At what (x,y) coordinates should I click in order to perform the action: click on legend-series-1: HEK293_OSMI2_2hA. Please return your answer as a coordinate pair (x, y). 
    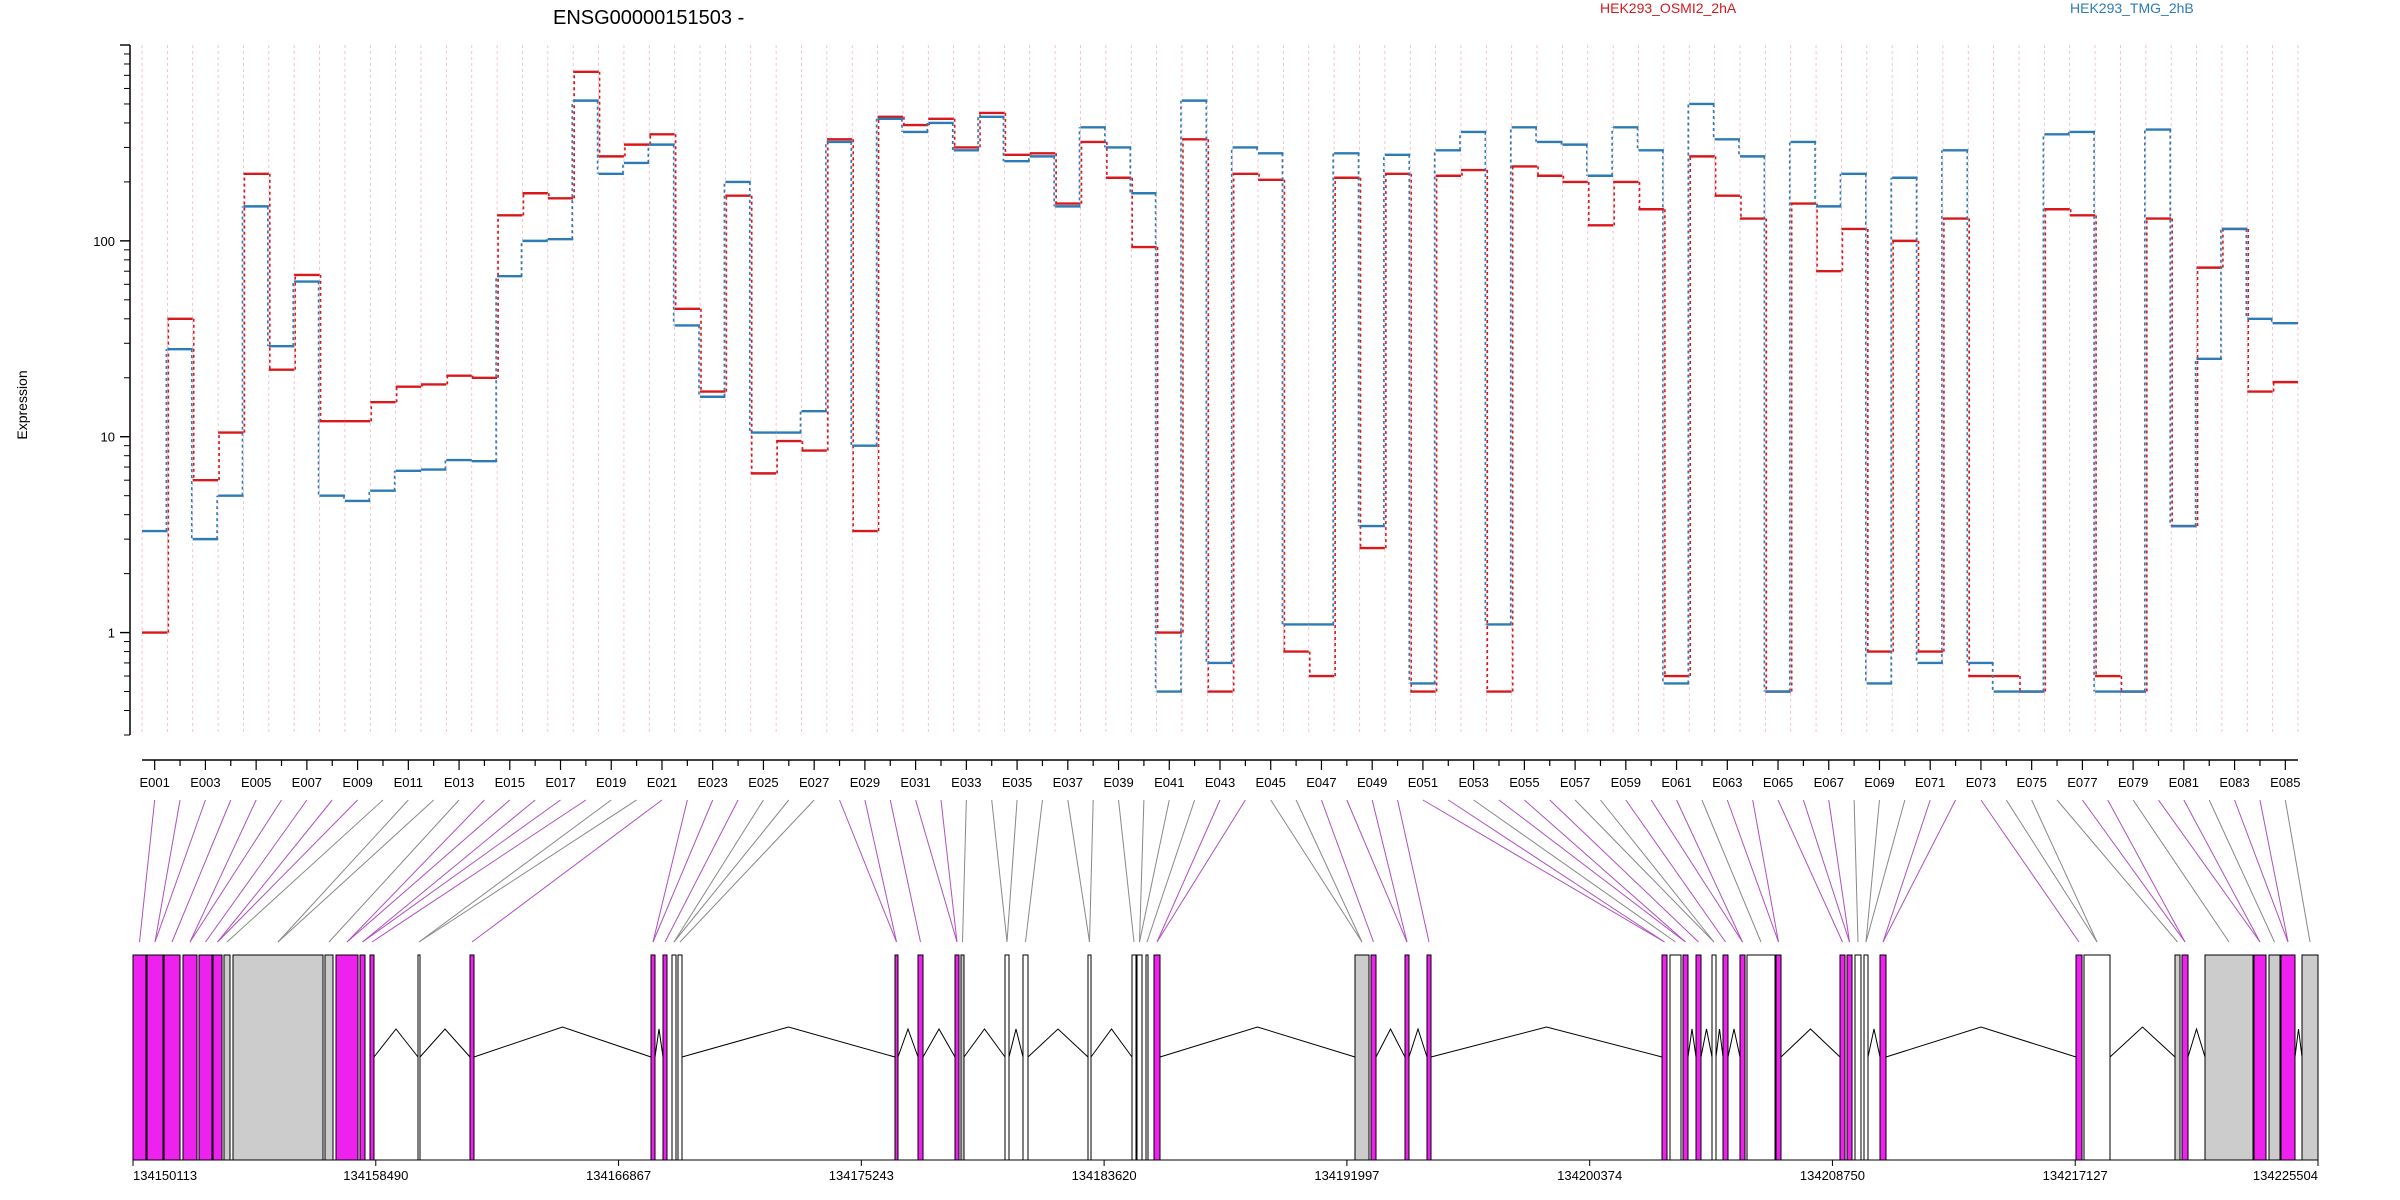
    Looking at the image, I should click on (1668, 8).